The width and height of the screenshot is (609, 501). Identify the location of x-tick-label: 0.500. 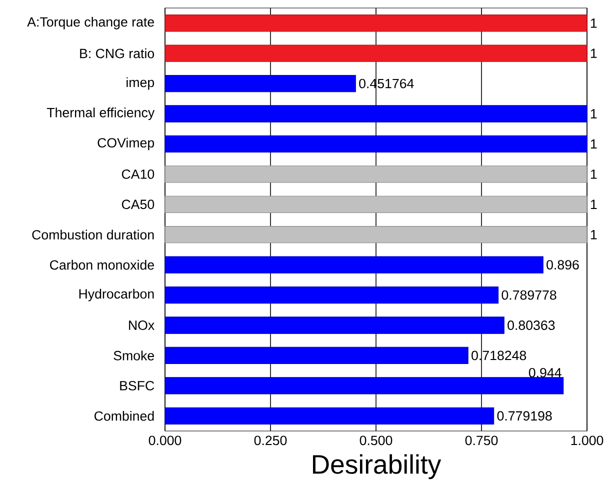
(376, 441).